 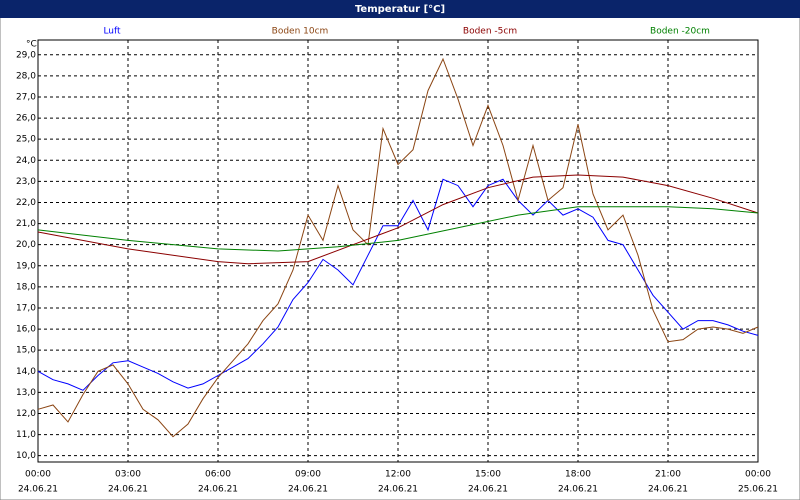 What do you see at coordinates (578, 475) in the screenshot?
I see `x-tick-label: 18:00` at bounding box center [578, 475].